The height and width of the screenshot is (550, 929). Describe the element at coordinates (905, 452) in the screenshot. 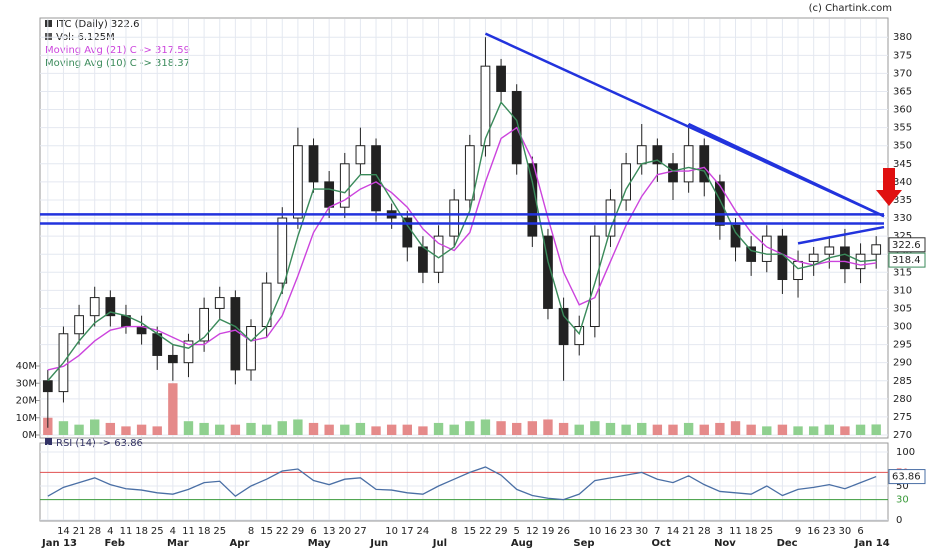

I see `rsi-tick-label: 100` at that location.